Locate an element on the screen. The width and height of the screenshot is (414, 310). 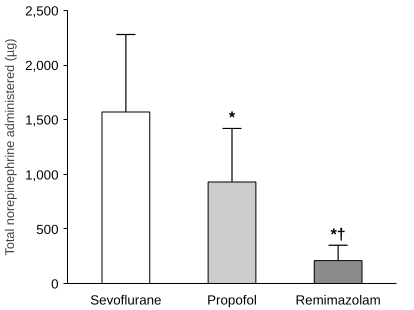
y-axis-title: Total norepinephrine administered (µg) is located at coordinates (10, 147).